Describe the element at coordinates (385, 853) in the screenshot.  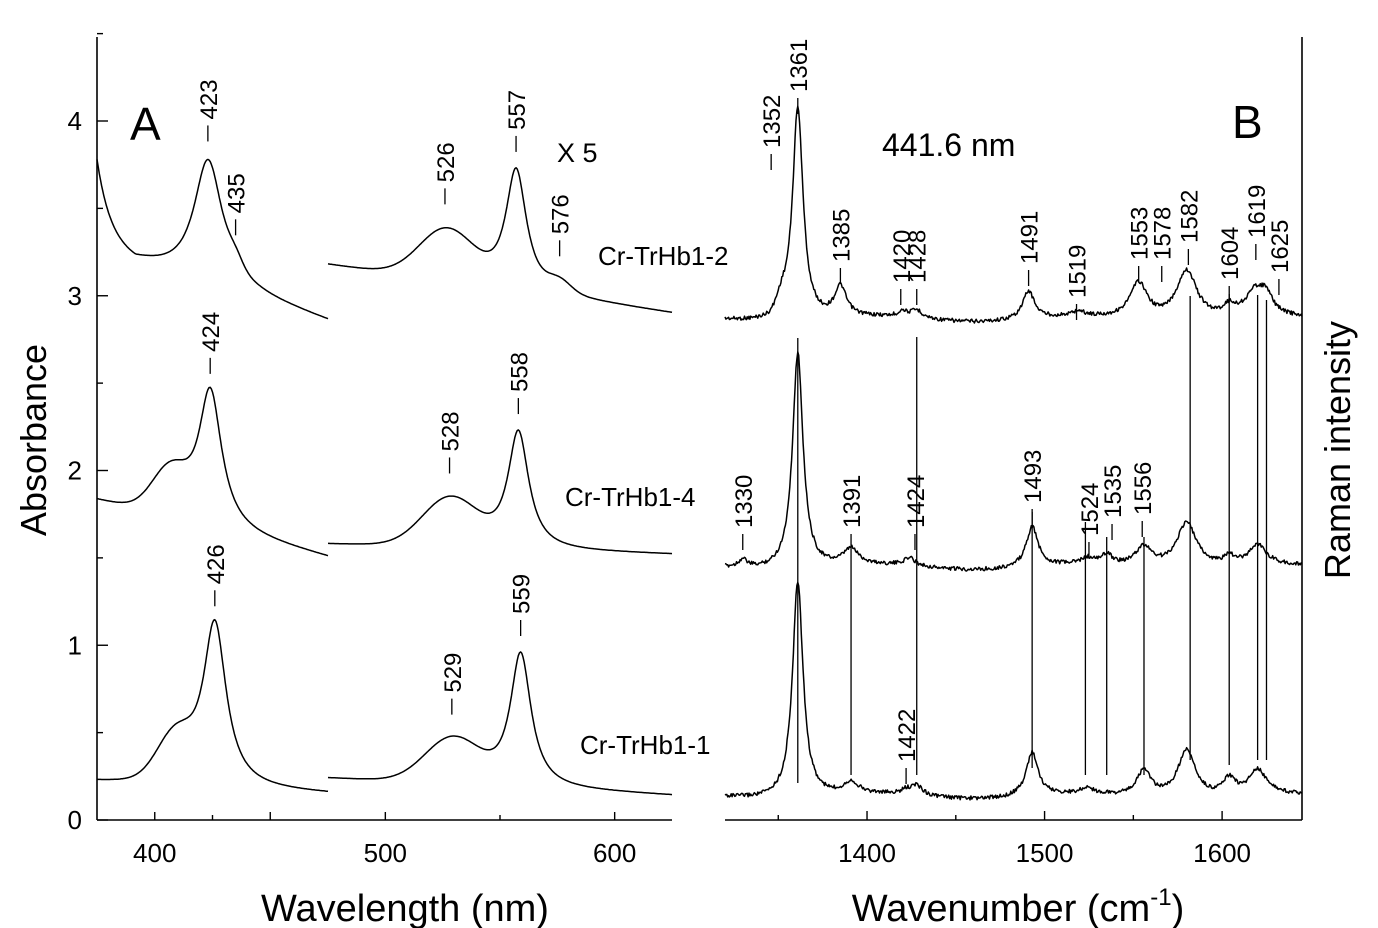
I see `x-tick-label: 500` at that location.